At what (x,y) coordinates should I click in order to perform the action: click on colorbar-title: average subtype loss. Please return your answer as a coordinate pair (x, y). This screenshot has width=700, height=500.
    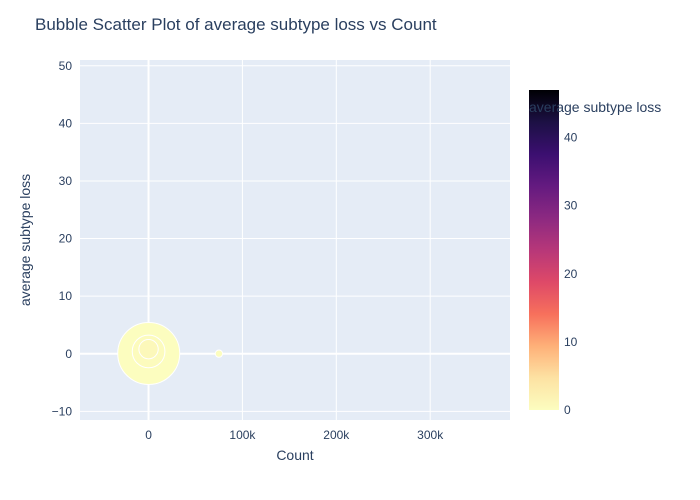
    Looking at the image, I should click on (595, 107).